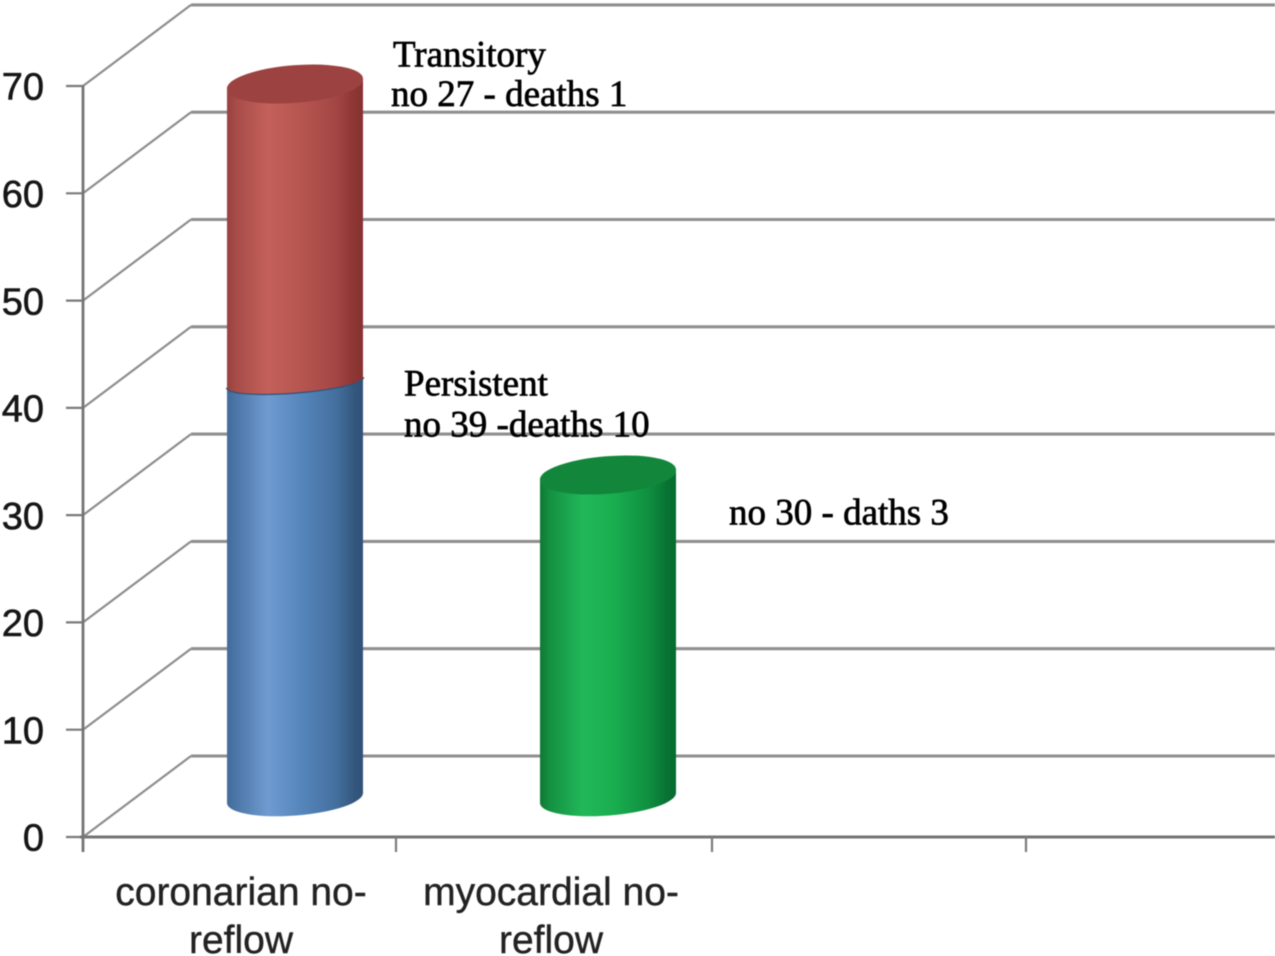 The width and height of the screenshot is (1275, 956). Describe the element at coordinates (23, 88) in the screenshot. I see `svg-text: 70` at that location.